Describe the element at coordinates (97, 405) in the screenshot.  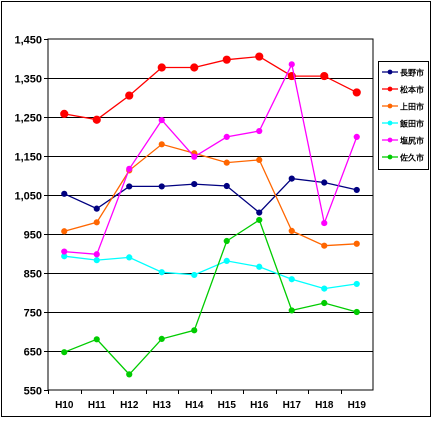
I see `x-tick-label: H11` at that location.